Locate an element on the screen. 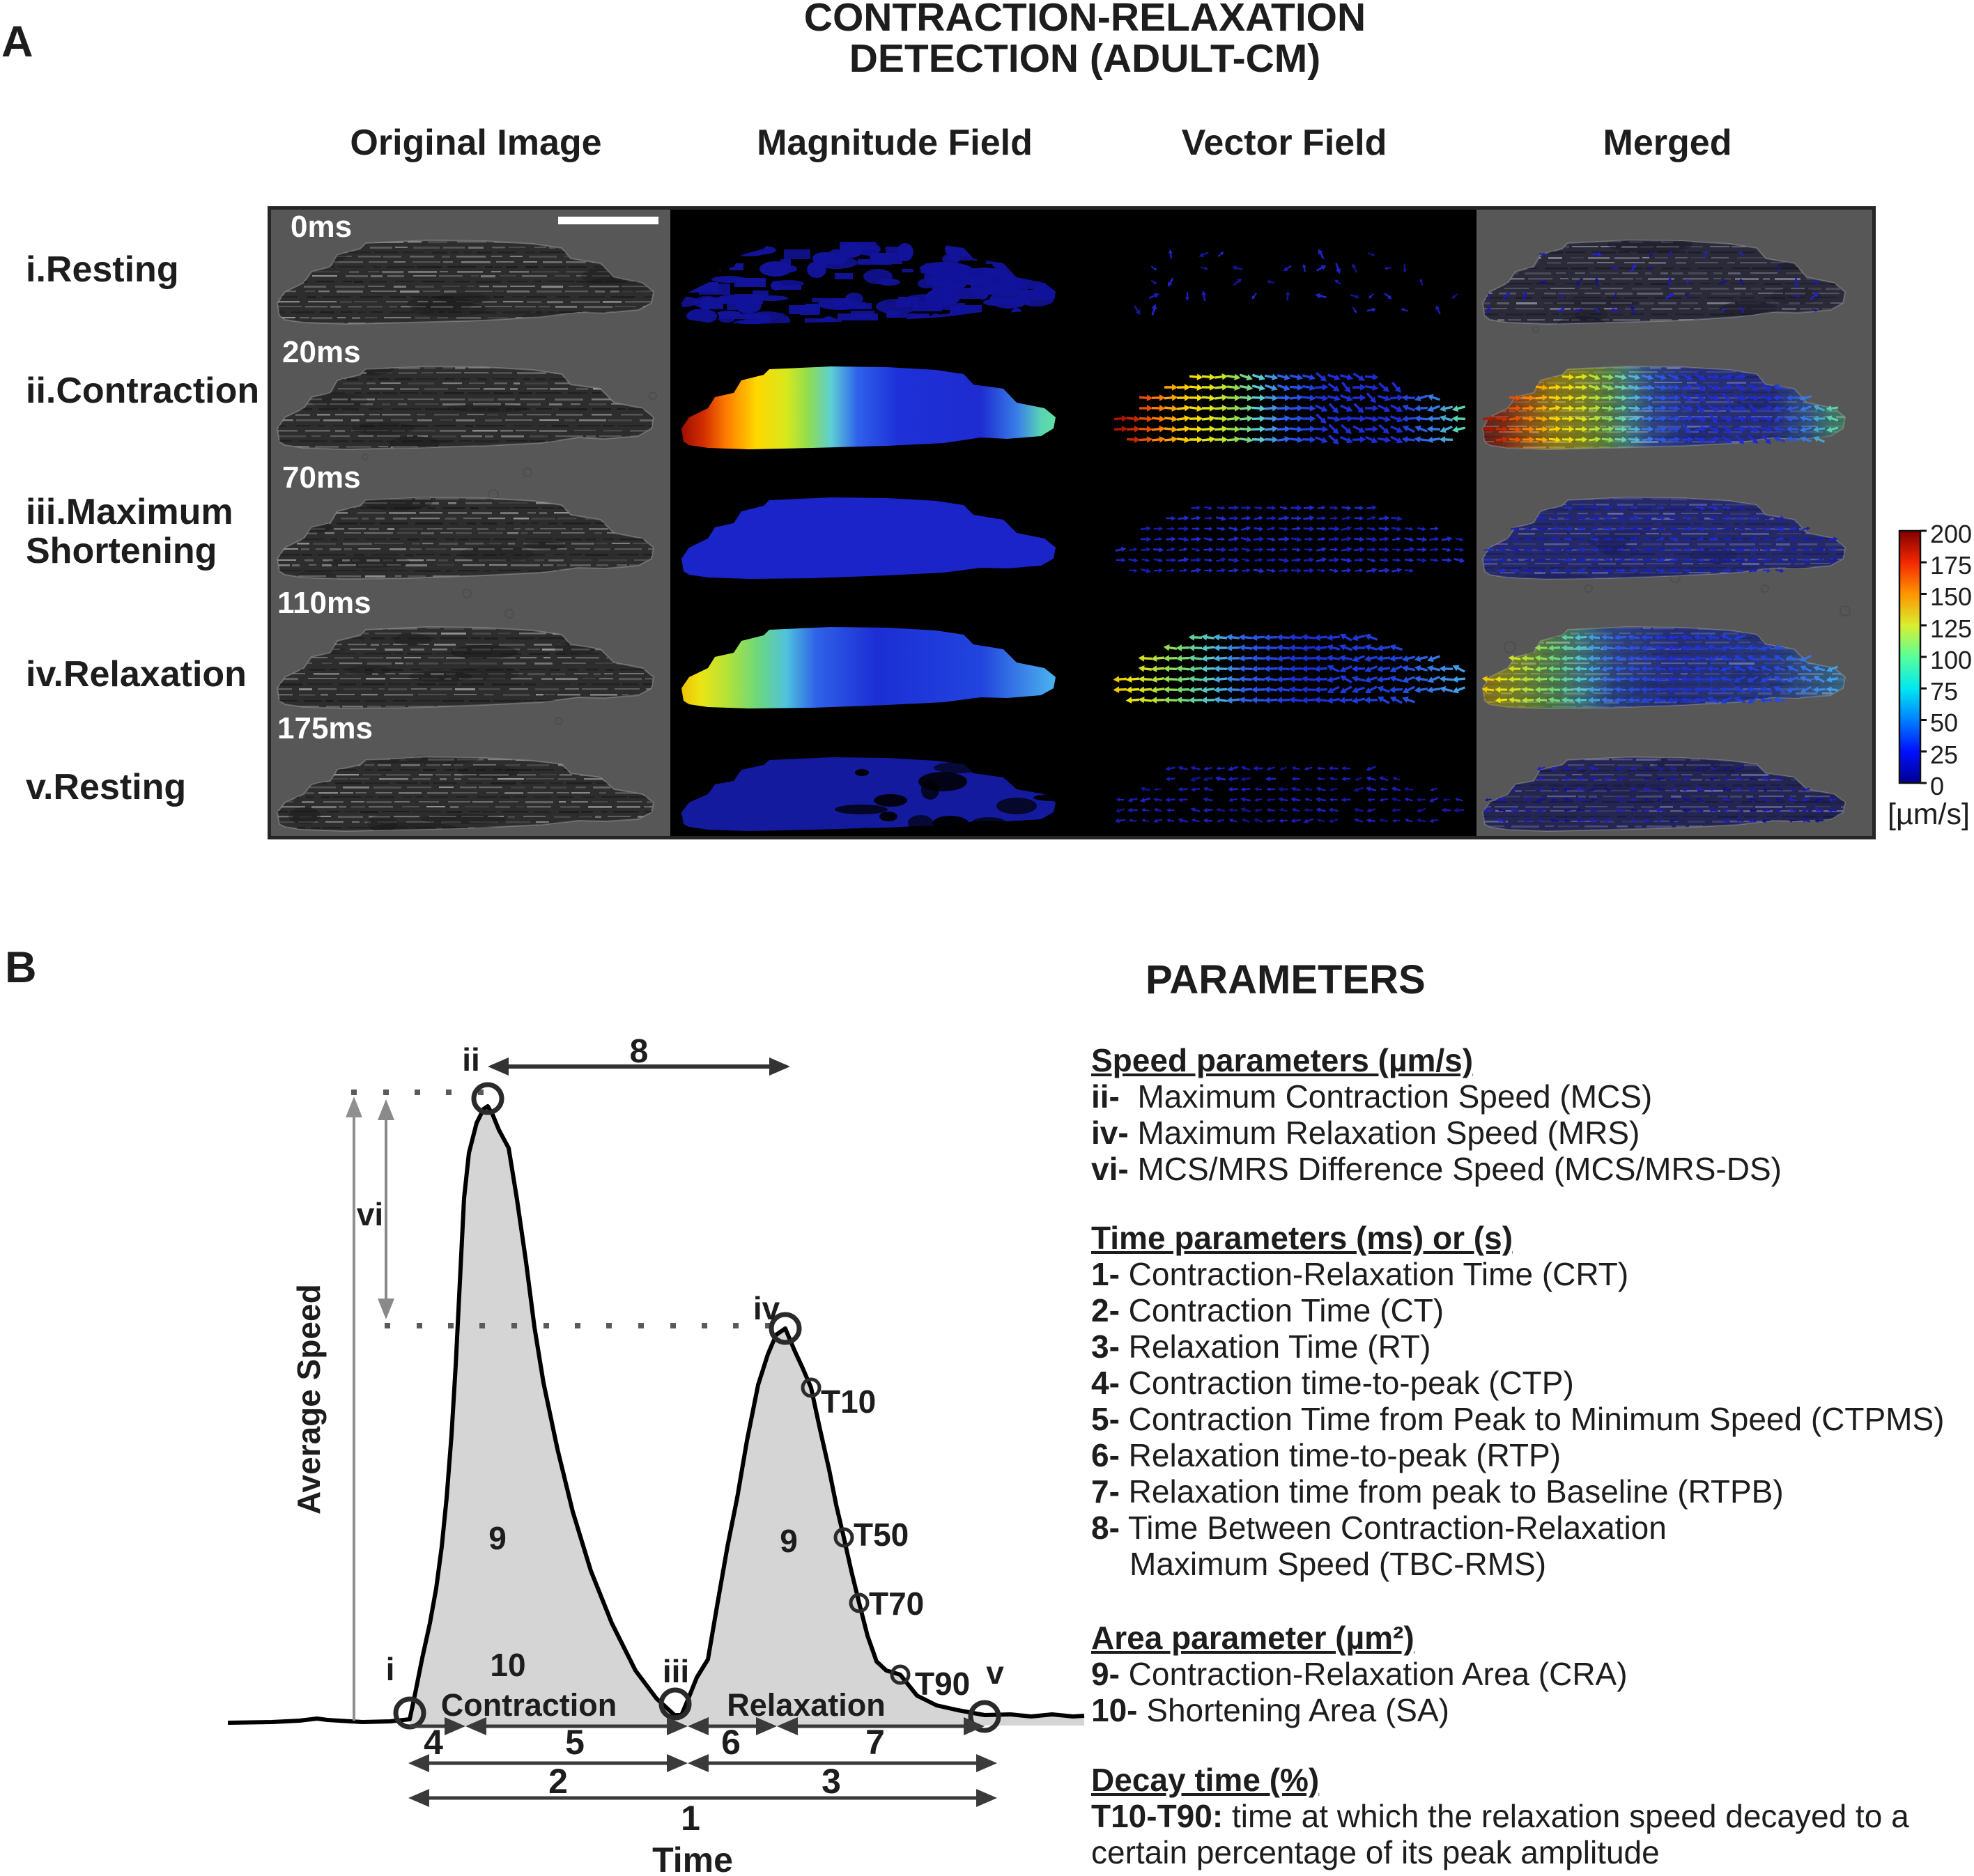 The image size is (1974, 1876). svg-text: 3 is located at coordinates (831, 1781).